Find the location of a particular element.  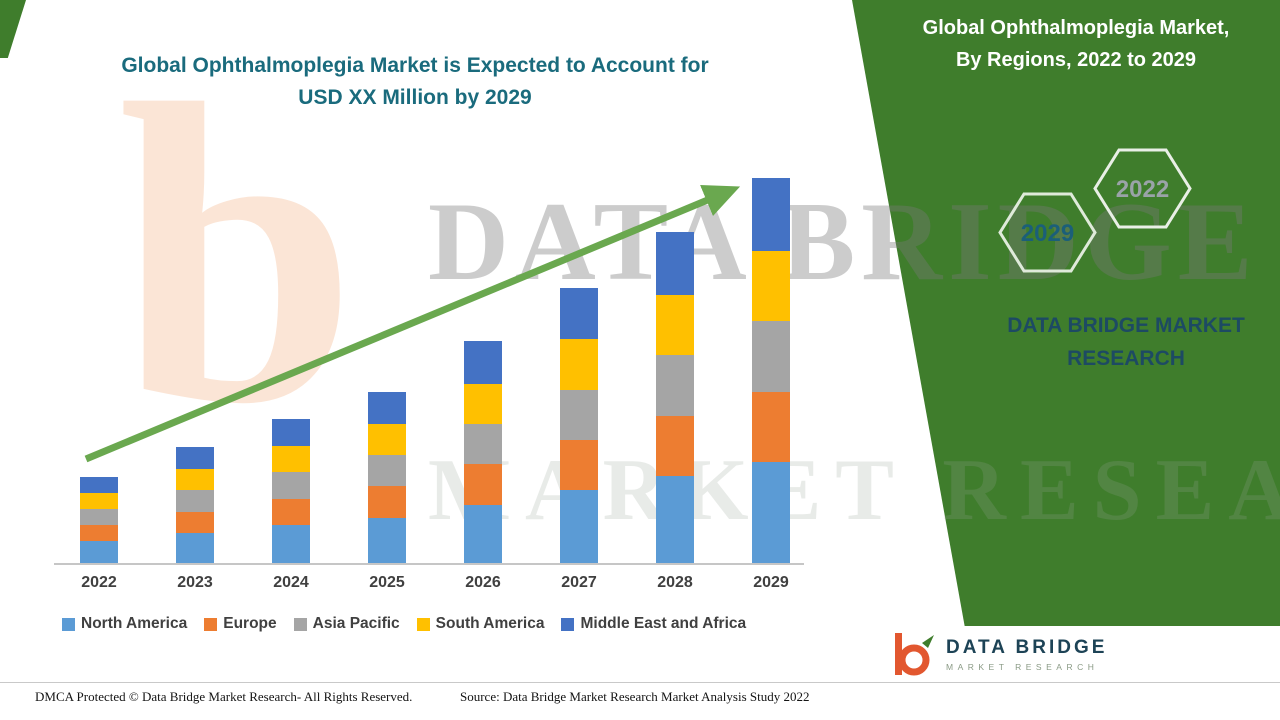

segment-2024-south-america is located at coordinates (291, 459).